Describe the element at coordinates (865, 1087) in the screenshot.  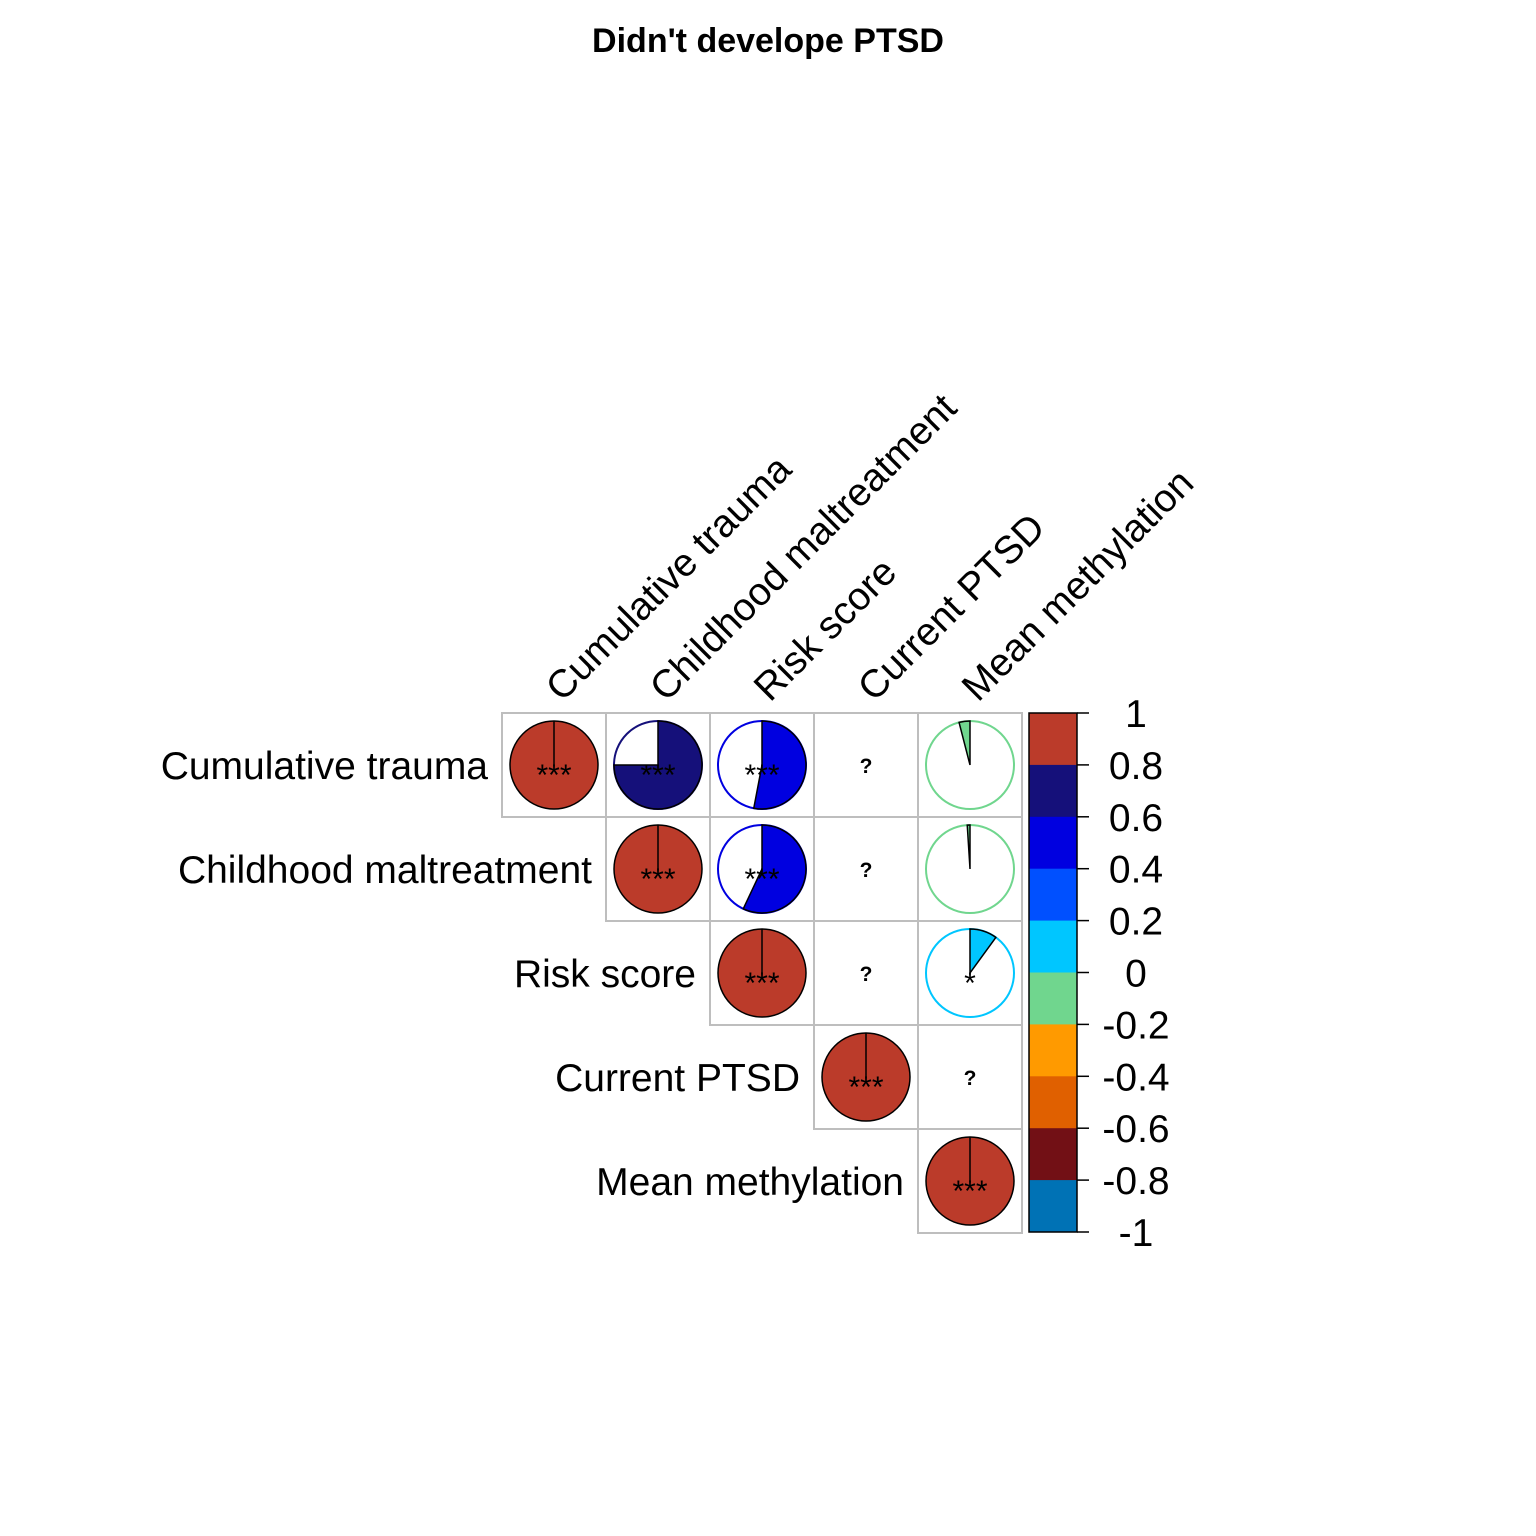
I see `sig-mark-3-3: ***` at that location.